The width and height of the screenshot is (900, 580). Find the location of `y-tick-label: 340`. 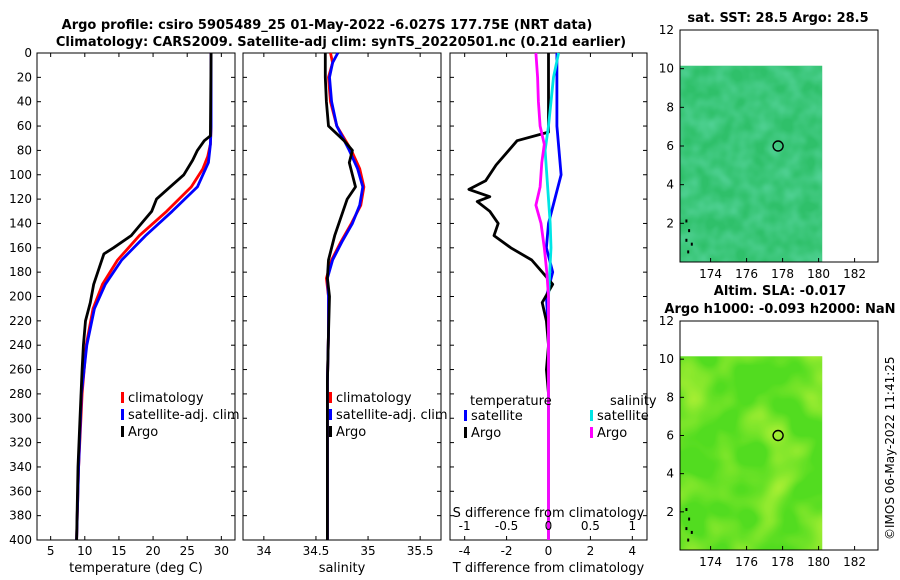

y-tick-label: 340 is located at coordinates (20, 467).